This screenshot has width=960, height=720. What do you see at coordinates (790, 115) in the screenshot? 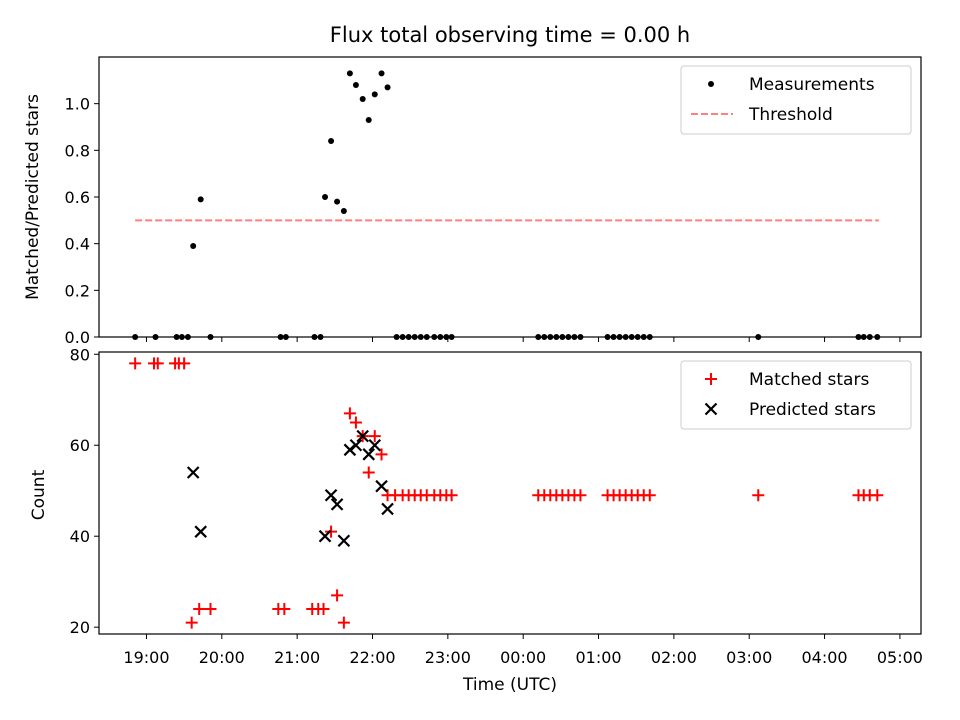
I see `legend-label: Threshold` at bounding box center [790, 115].